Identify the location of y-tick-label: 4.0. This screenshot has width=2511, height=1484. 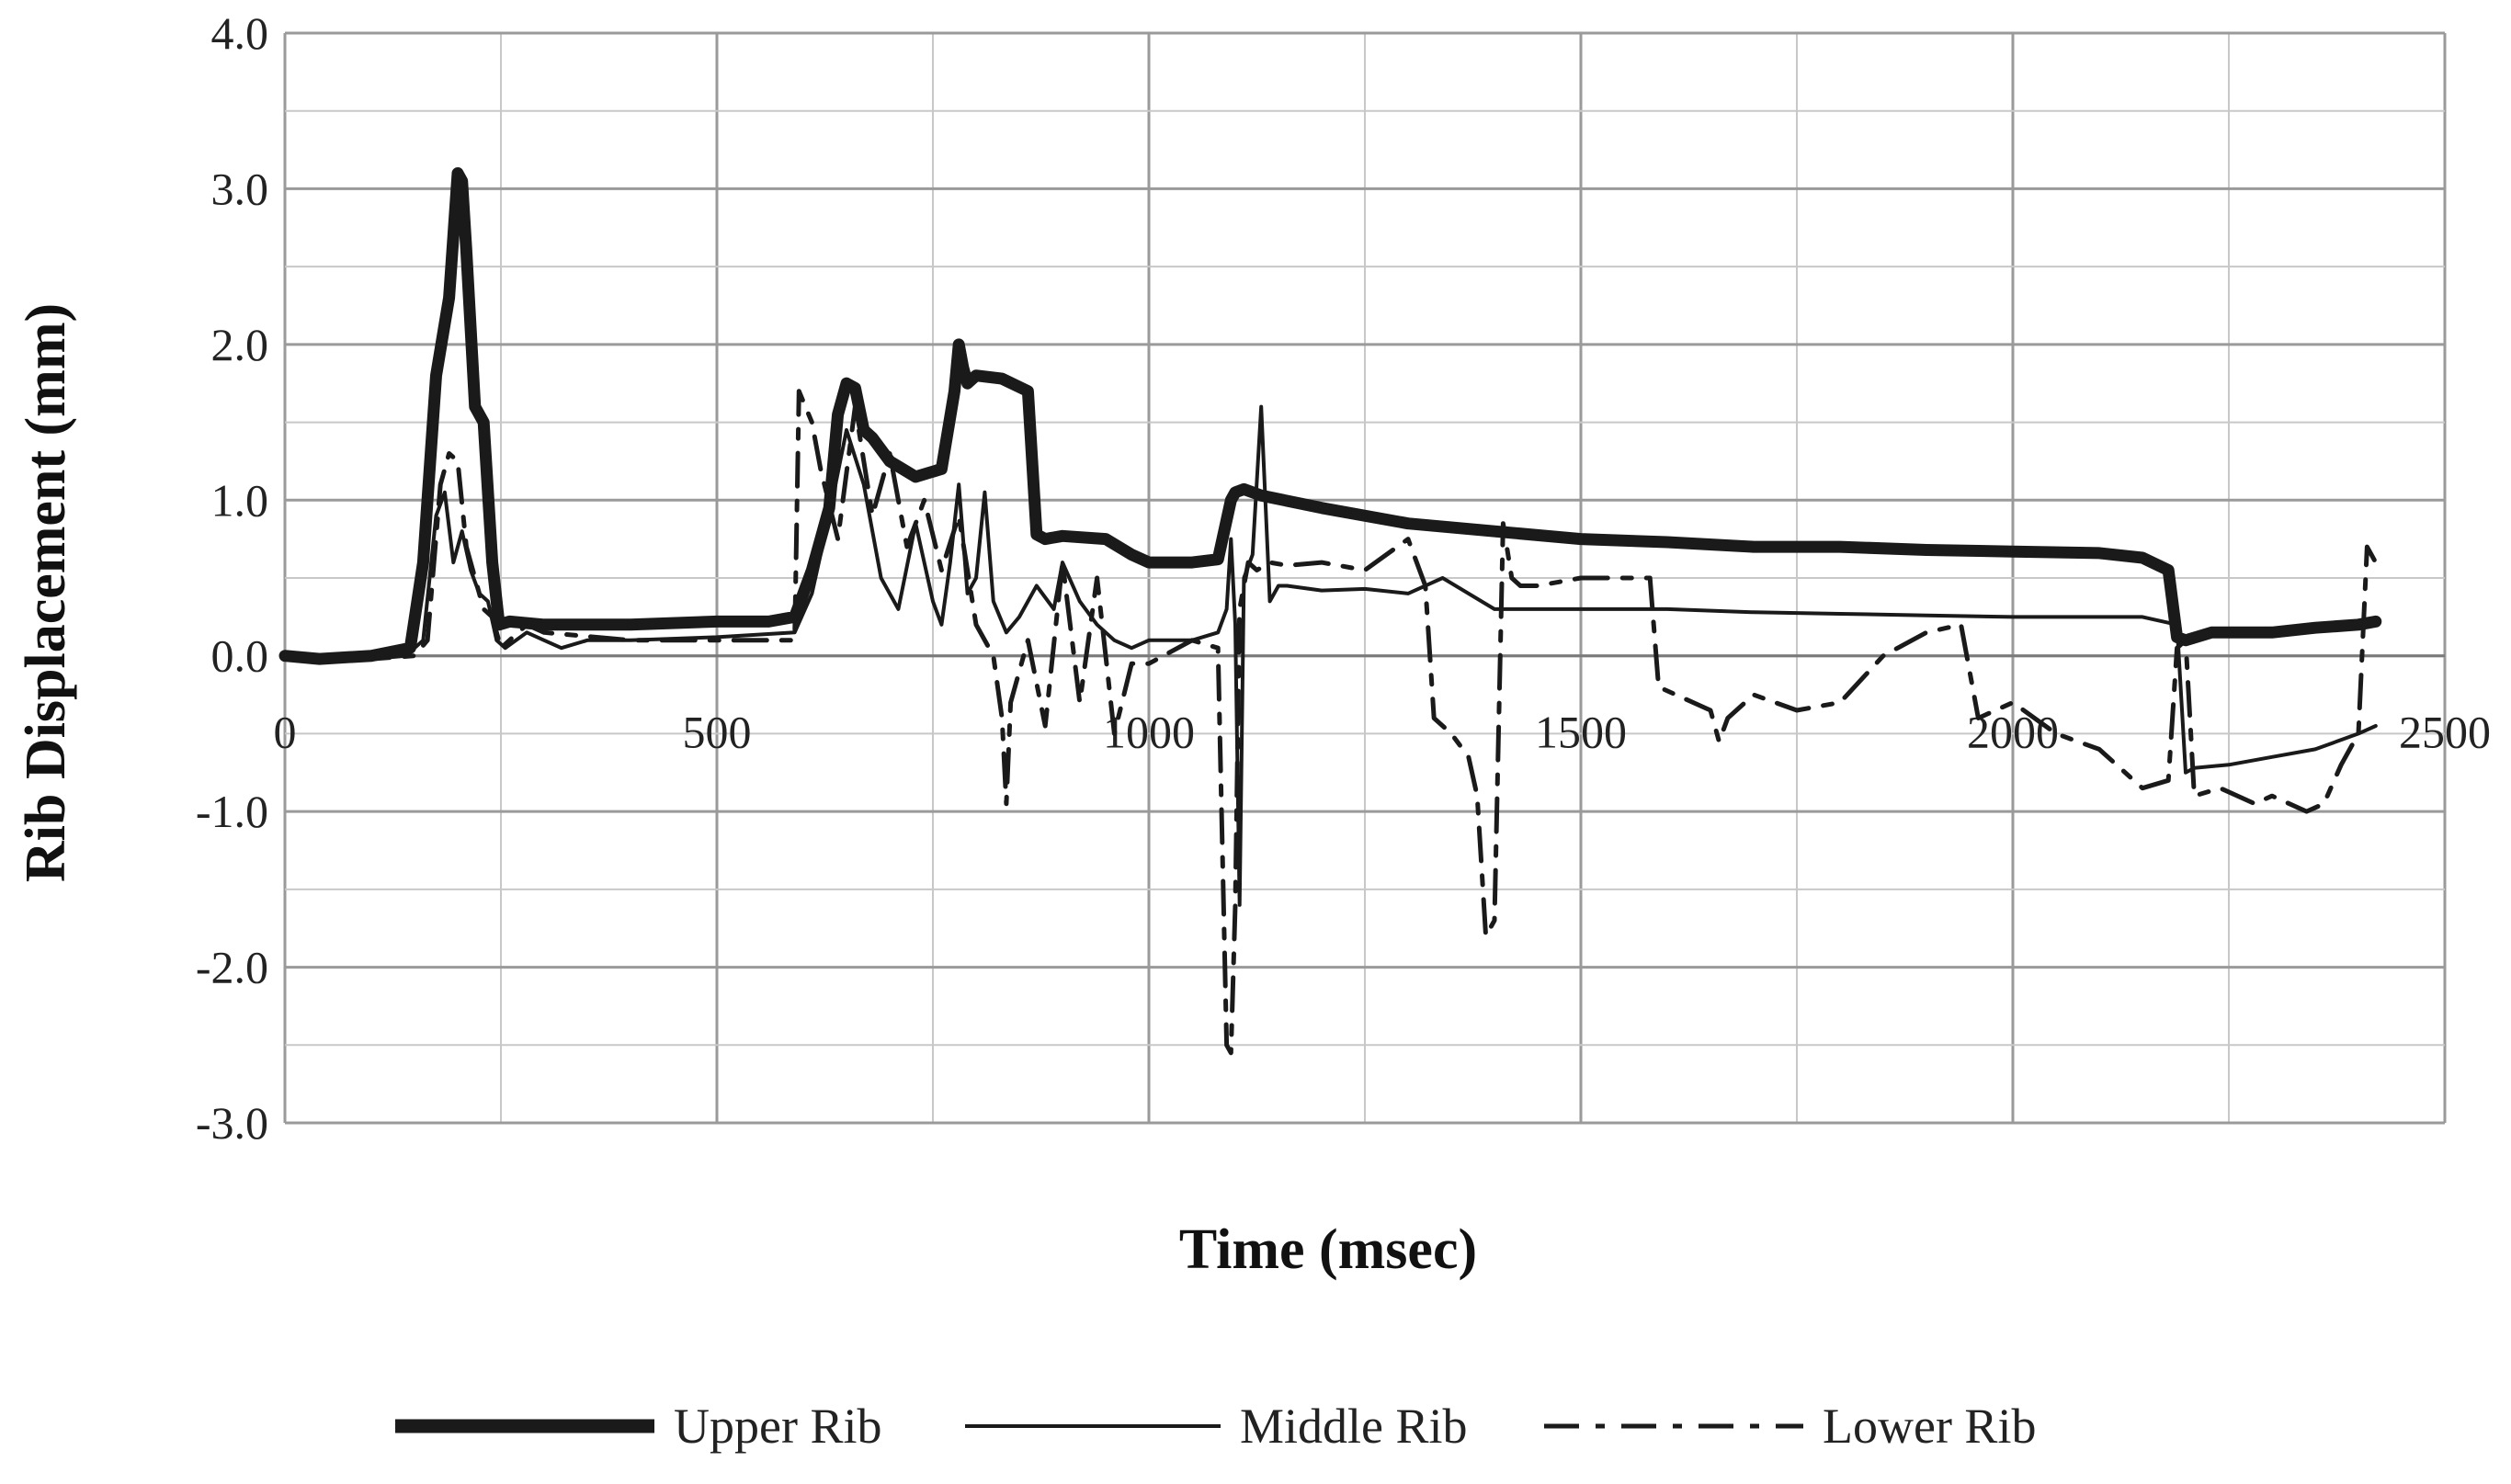
(240, 33).